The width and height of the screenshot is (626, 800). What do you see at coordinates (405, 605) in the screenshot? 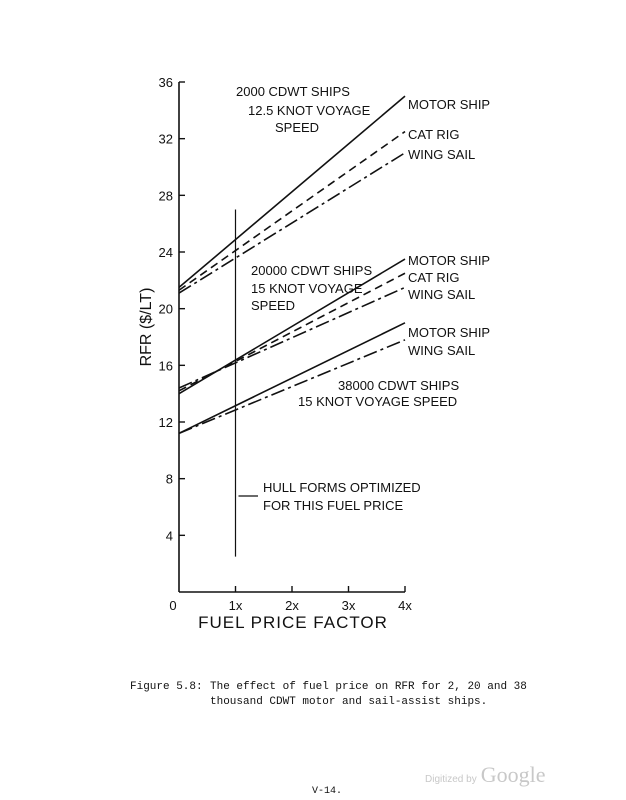
I see `x-tick-label-4: 4x` at bounding box center [405, 605].